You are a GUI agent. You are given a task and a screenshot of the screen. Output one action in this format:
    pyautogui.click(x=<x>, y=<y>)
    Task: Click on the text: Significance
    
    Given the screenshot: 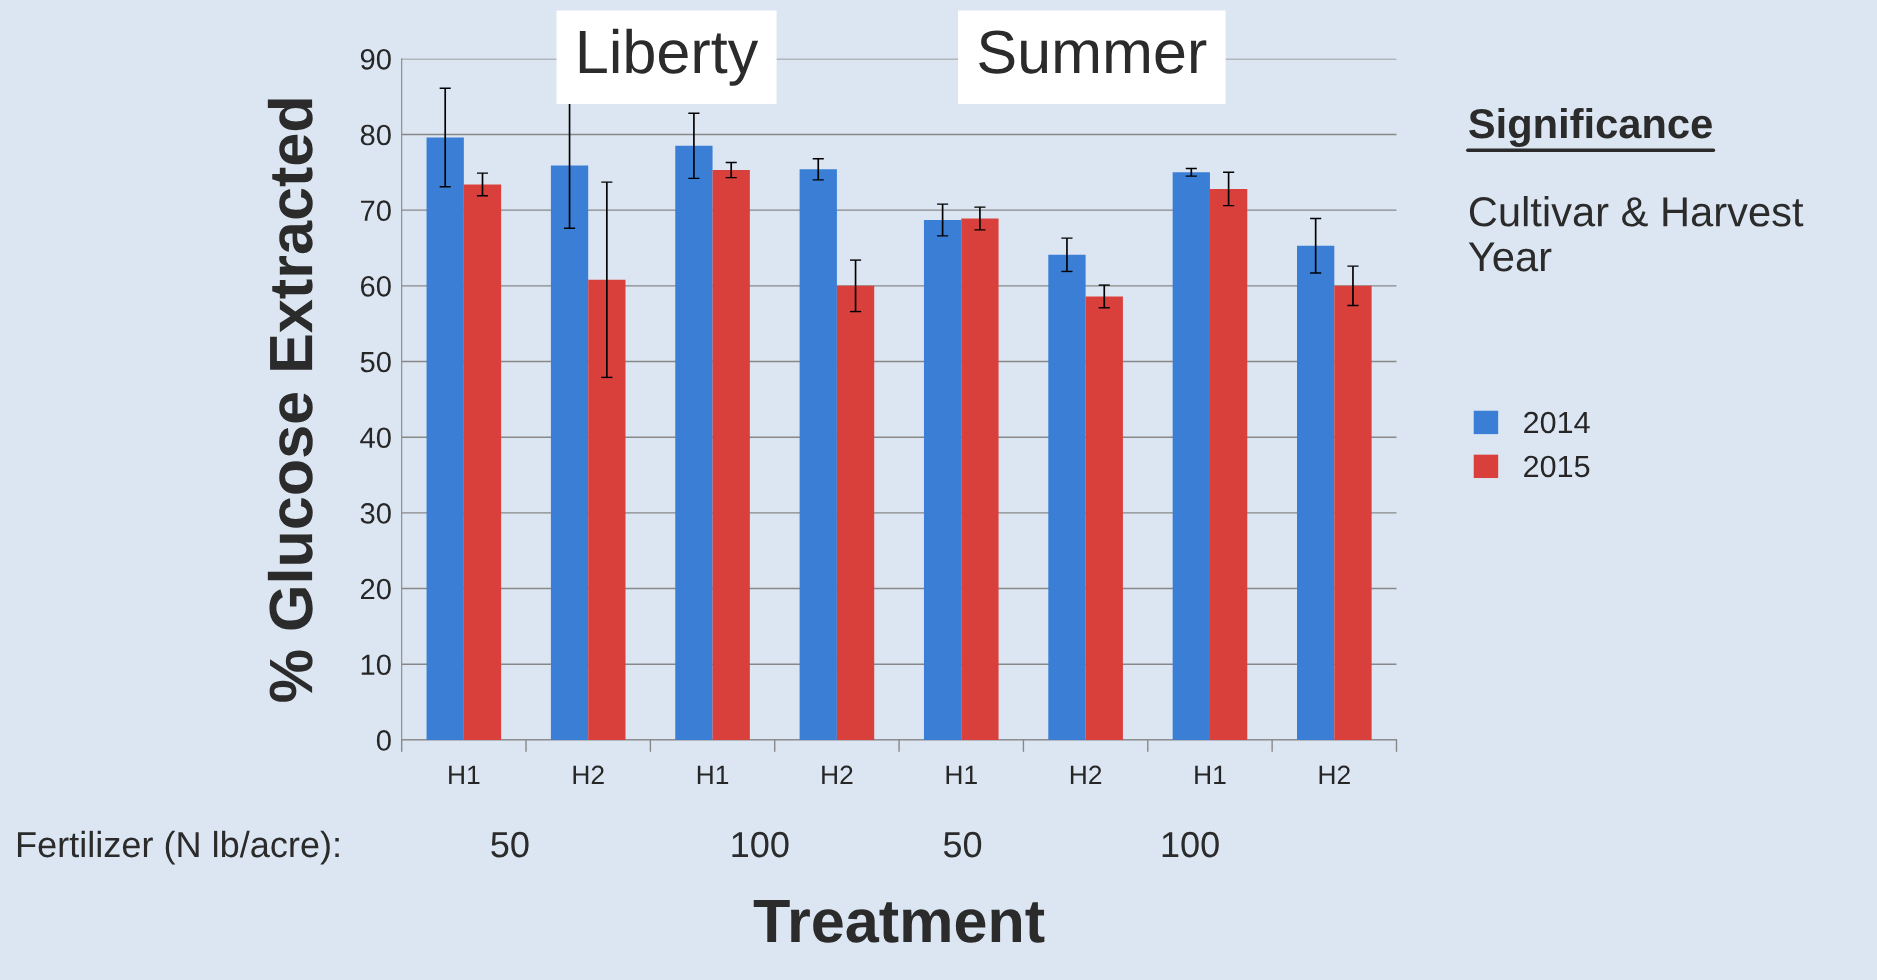 What is the action you would take?
    pyautogui.click(x=1590, y=127)
    